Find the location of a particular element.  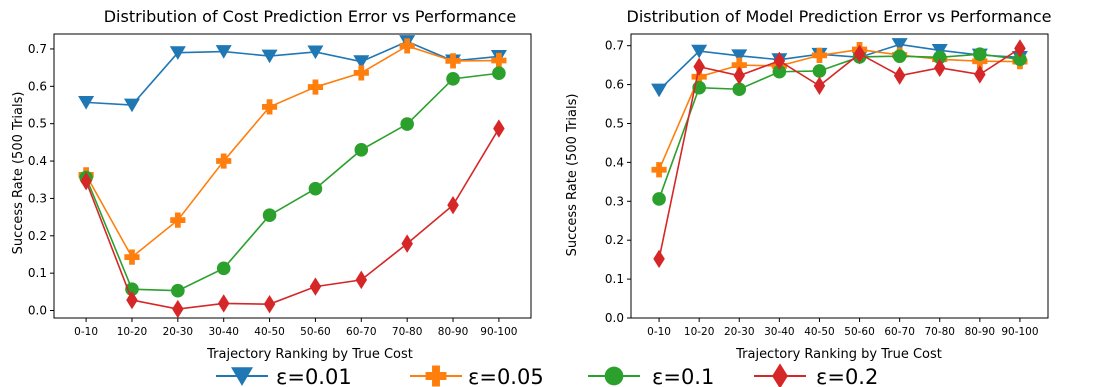

x-axis-label: Trajectory Ranking by True Cost is located at coordinates (309, 354).